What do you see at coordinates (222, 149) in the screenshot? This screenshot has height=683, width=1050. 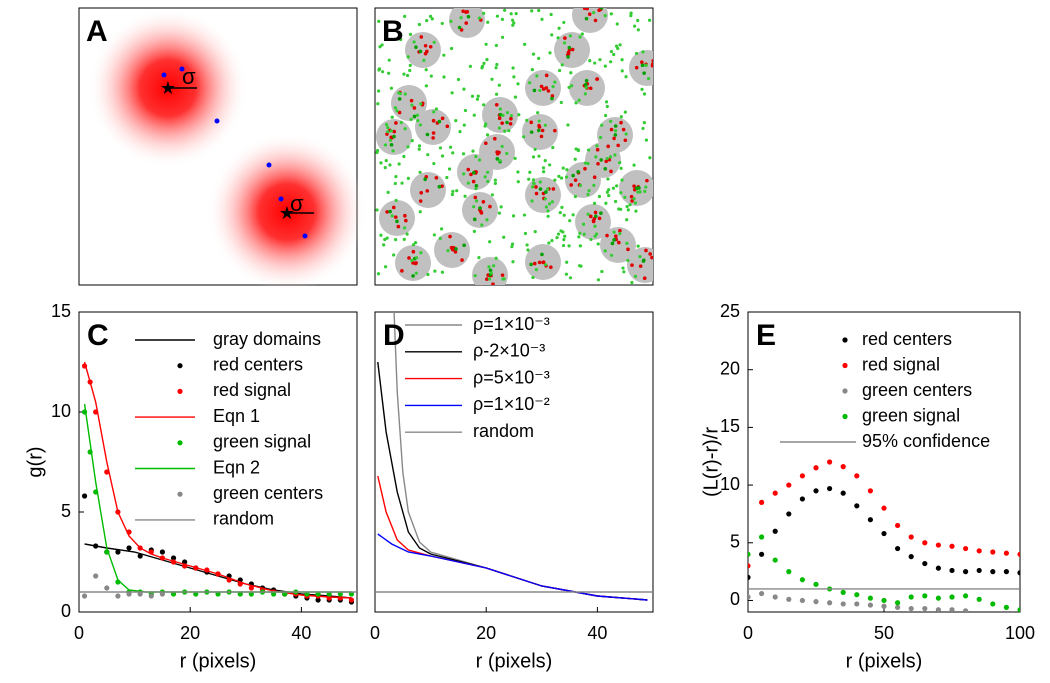 I see `panel-a: ★ ★ σ σ A` at bounding box center [222, 149].